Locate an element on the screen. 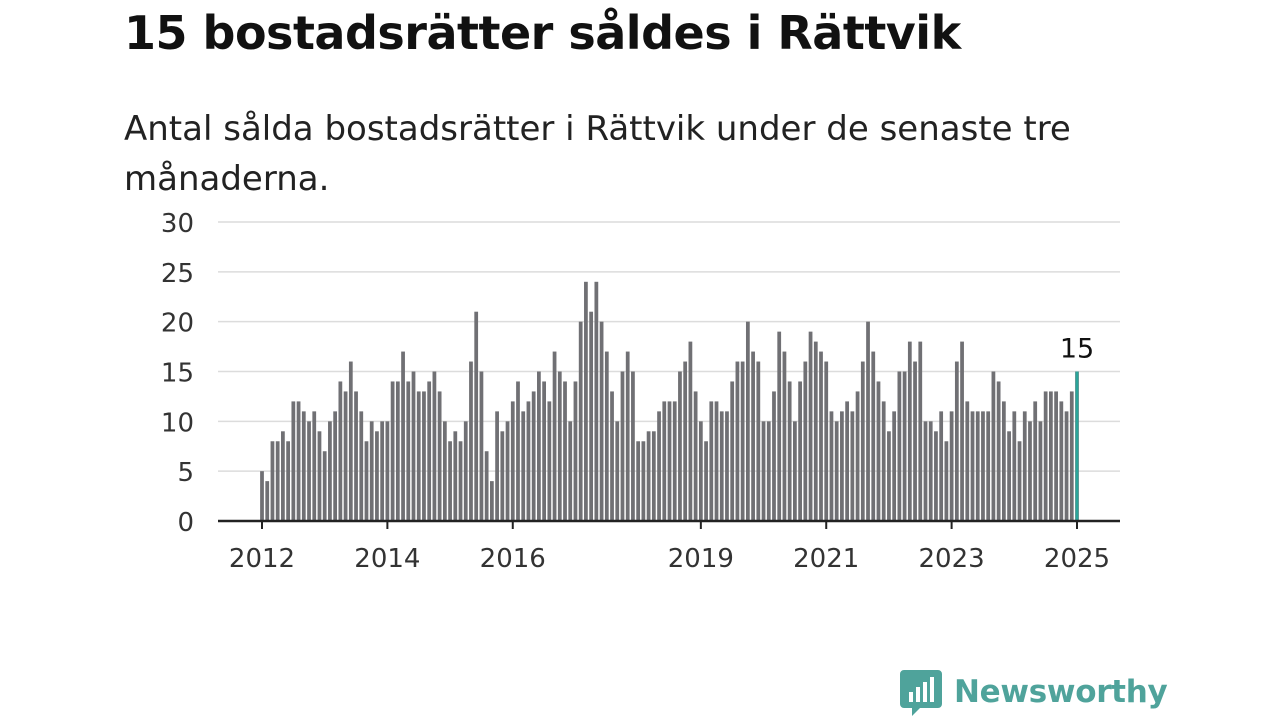  y-tick-label: 20 is located at coordinates (177, 324).